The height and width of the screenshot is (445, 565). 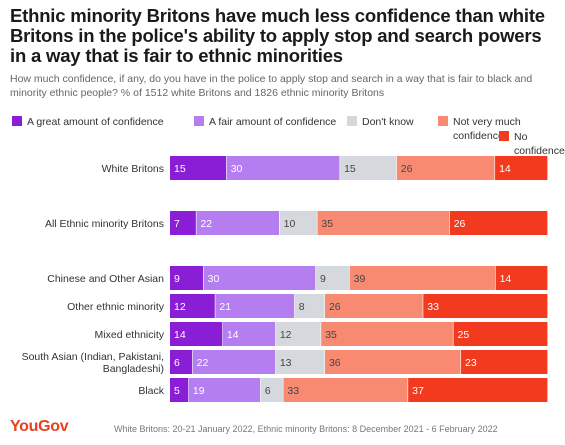 I want to click on data-label: 39, so click(x=360, y=279).